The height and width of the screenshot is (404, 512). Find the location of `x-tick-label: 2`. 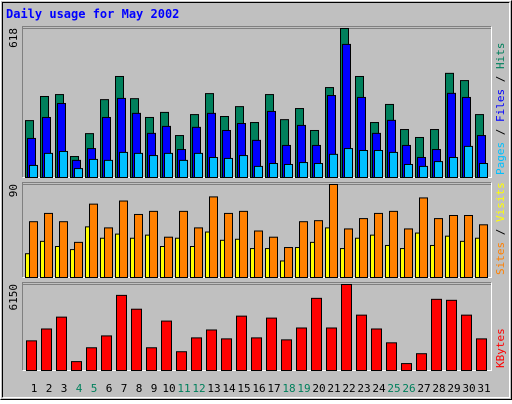

x-tick-label: 2 is located at coordinates (49, 388).